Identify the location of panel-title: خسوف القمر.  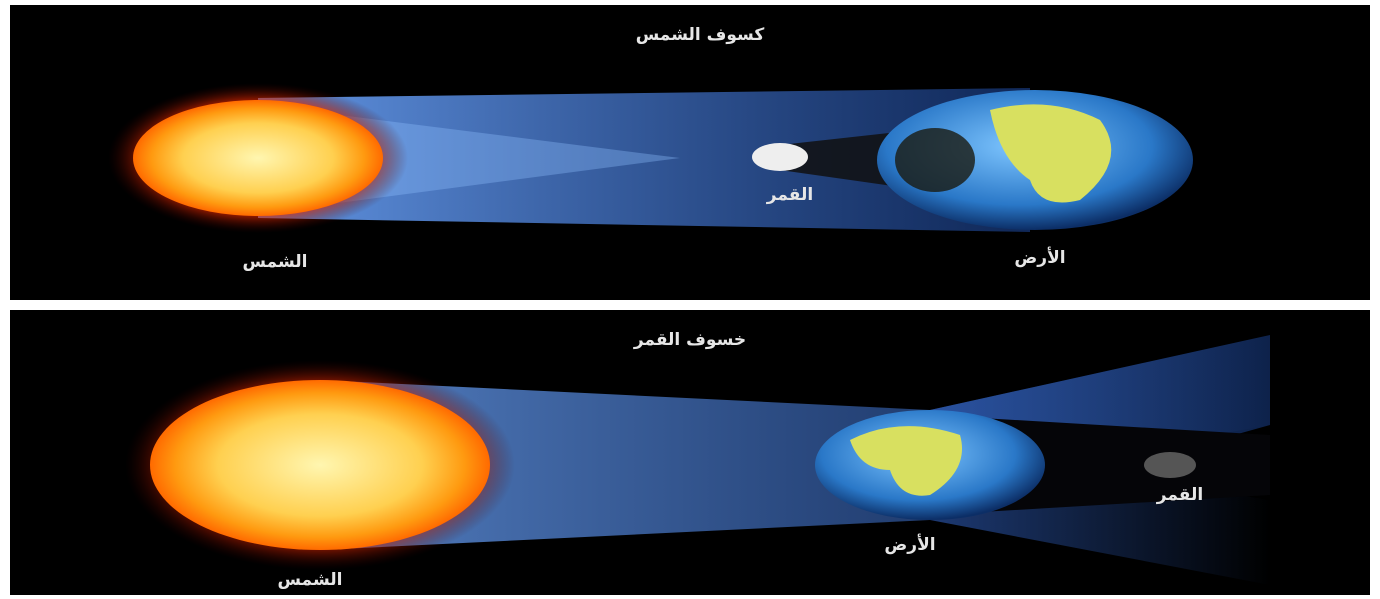
(689, 340).